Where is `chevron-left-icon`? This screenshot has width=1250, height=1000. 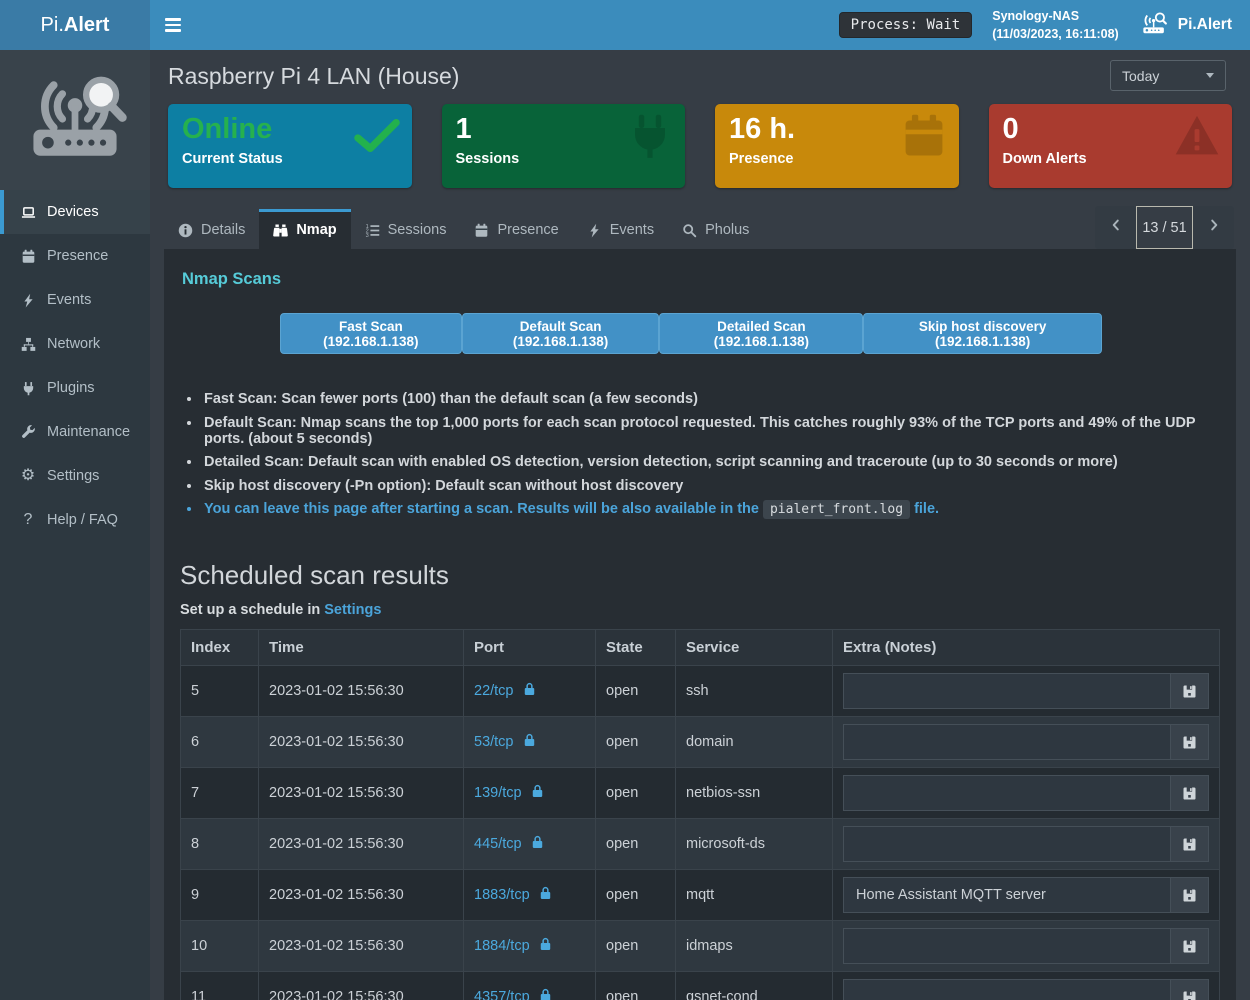
chevron-left-icon is located at coordinates (1116, 227).